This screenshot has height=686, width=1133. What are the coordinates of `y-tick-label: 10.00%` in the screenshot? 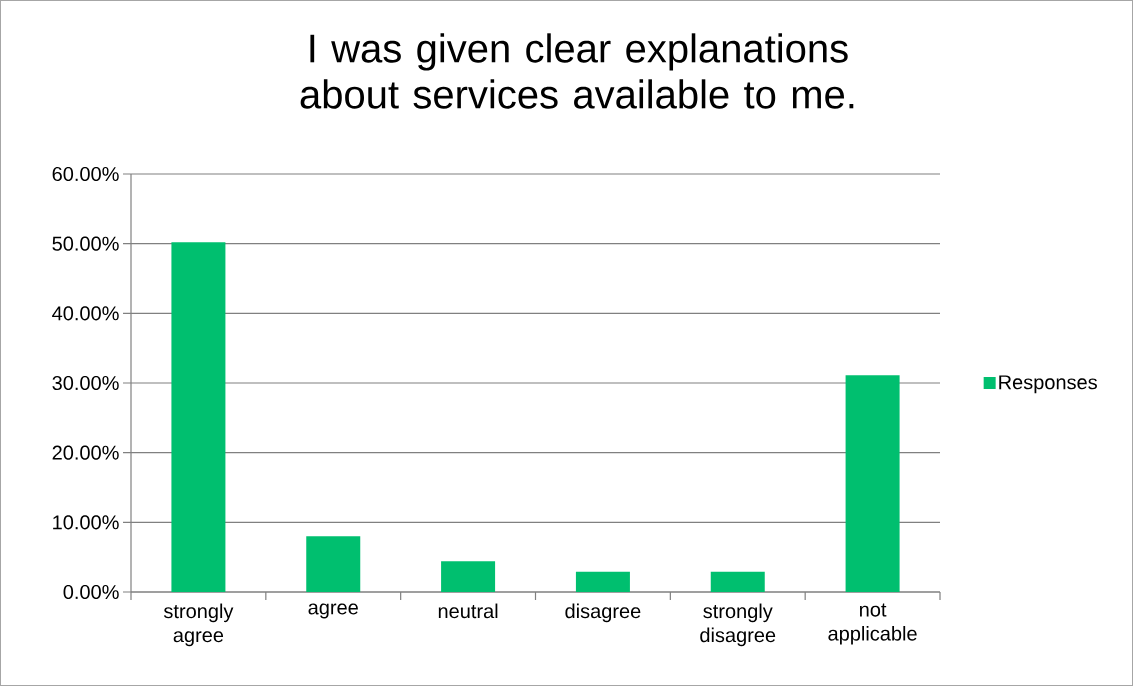 It's located at (86, 522).